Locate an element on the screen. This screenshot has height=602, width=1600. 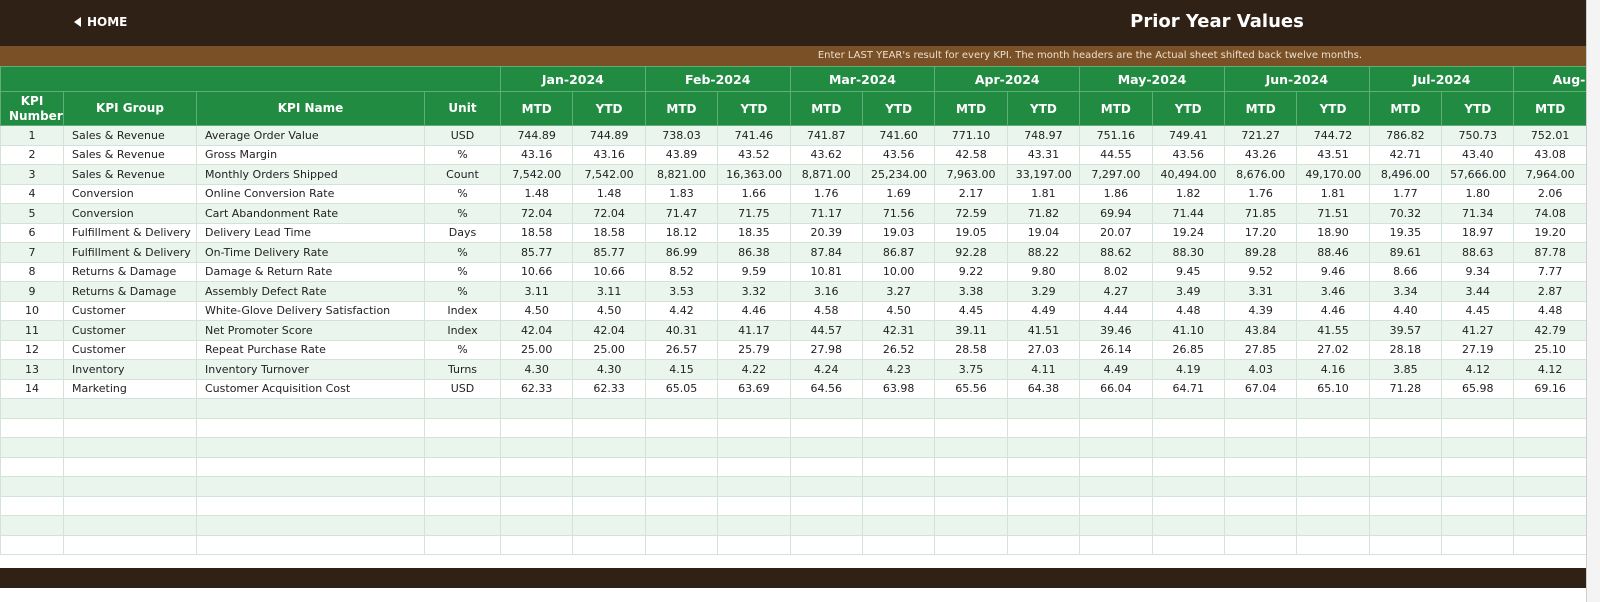
value-cell: 42.58 is located at coordinates (971, 154).